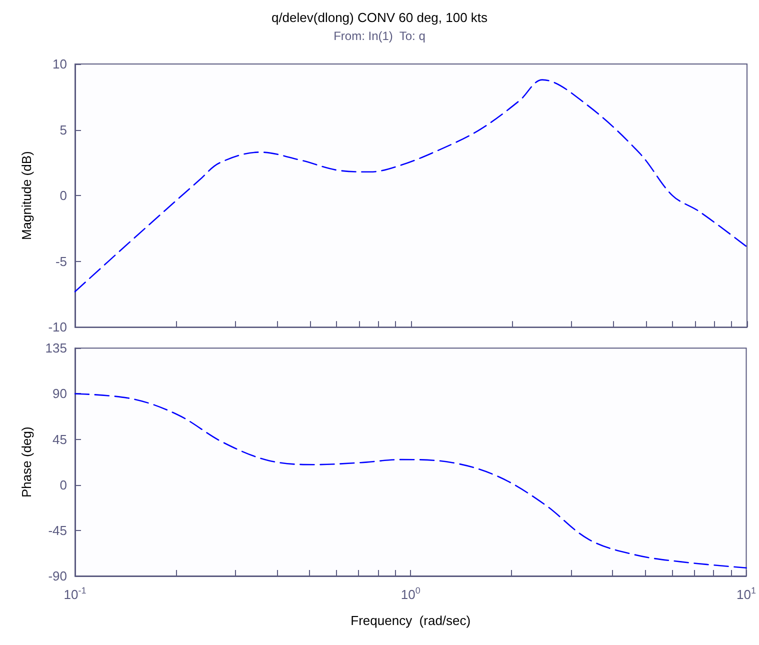  What do you see at coordinates (59, 64) in the screenshot?
I see `y-tick-label: 10` at bounding box center [59, 64].